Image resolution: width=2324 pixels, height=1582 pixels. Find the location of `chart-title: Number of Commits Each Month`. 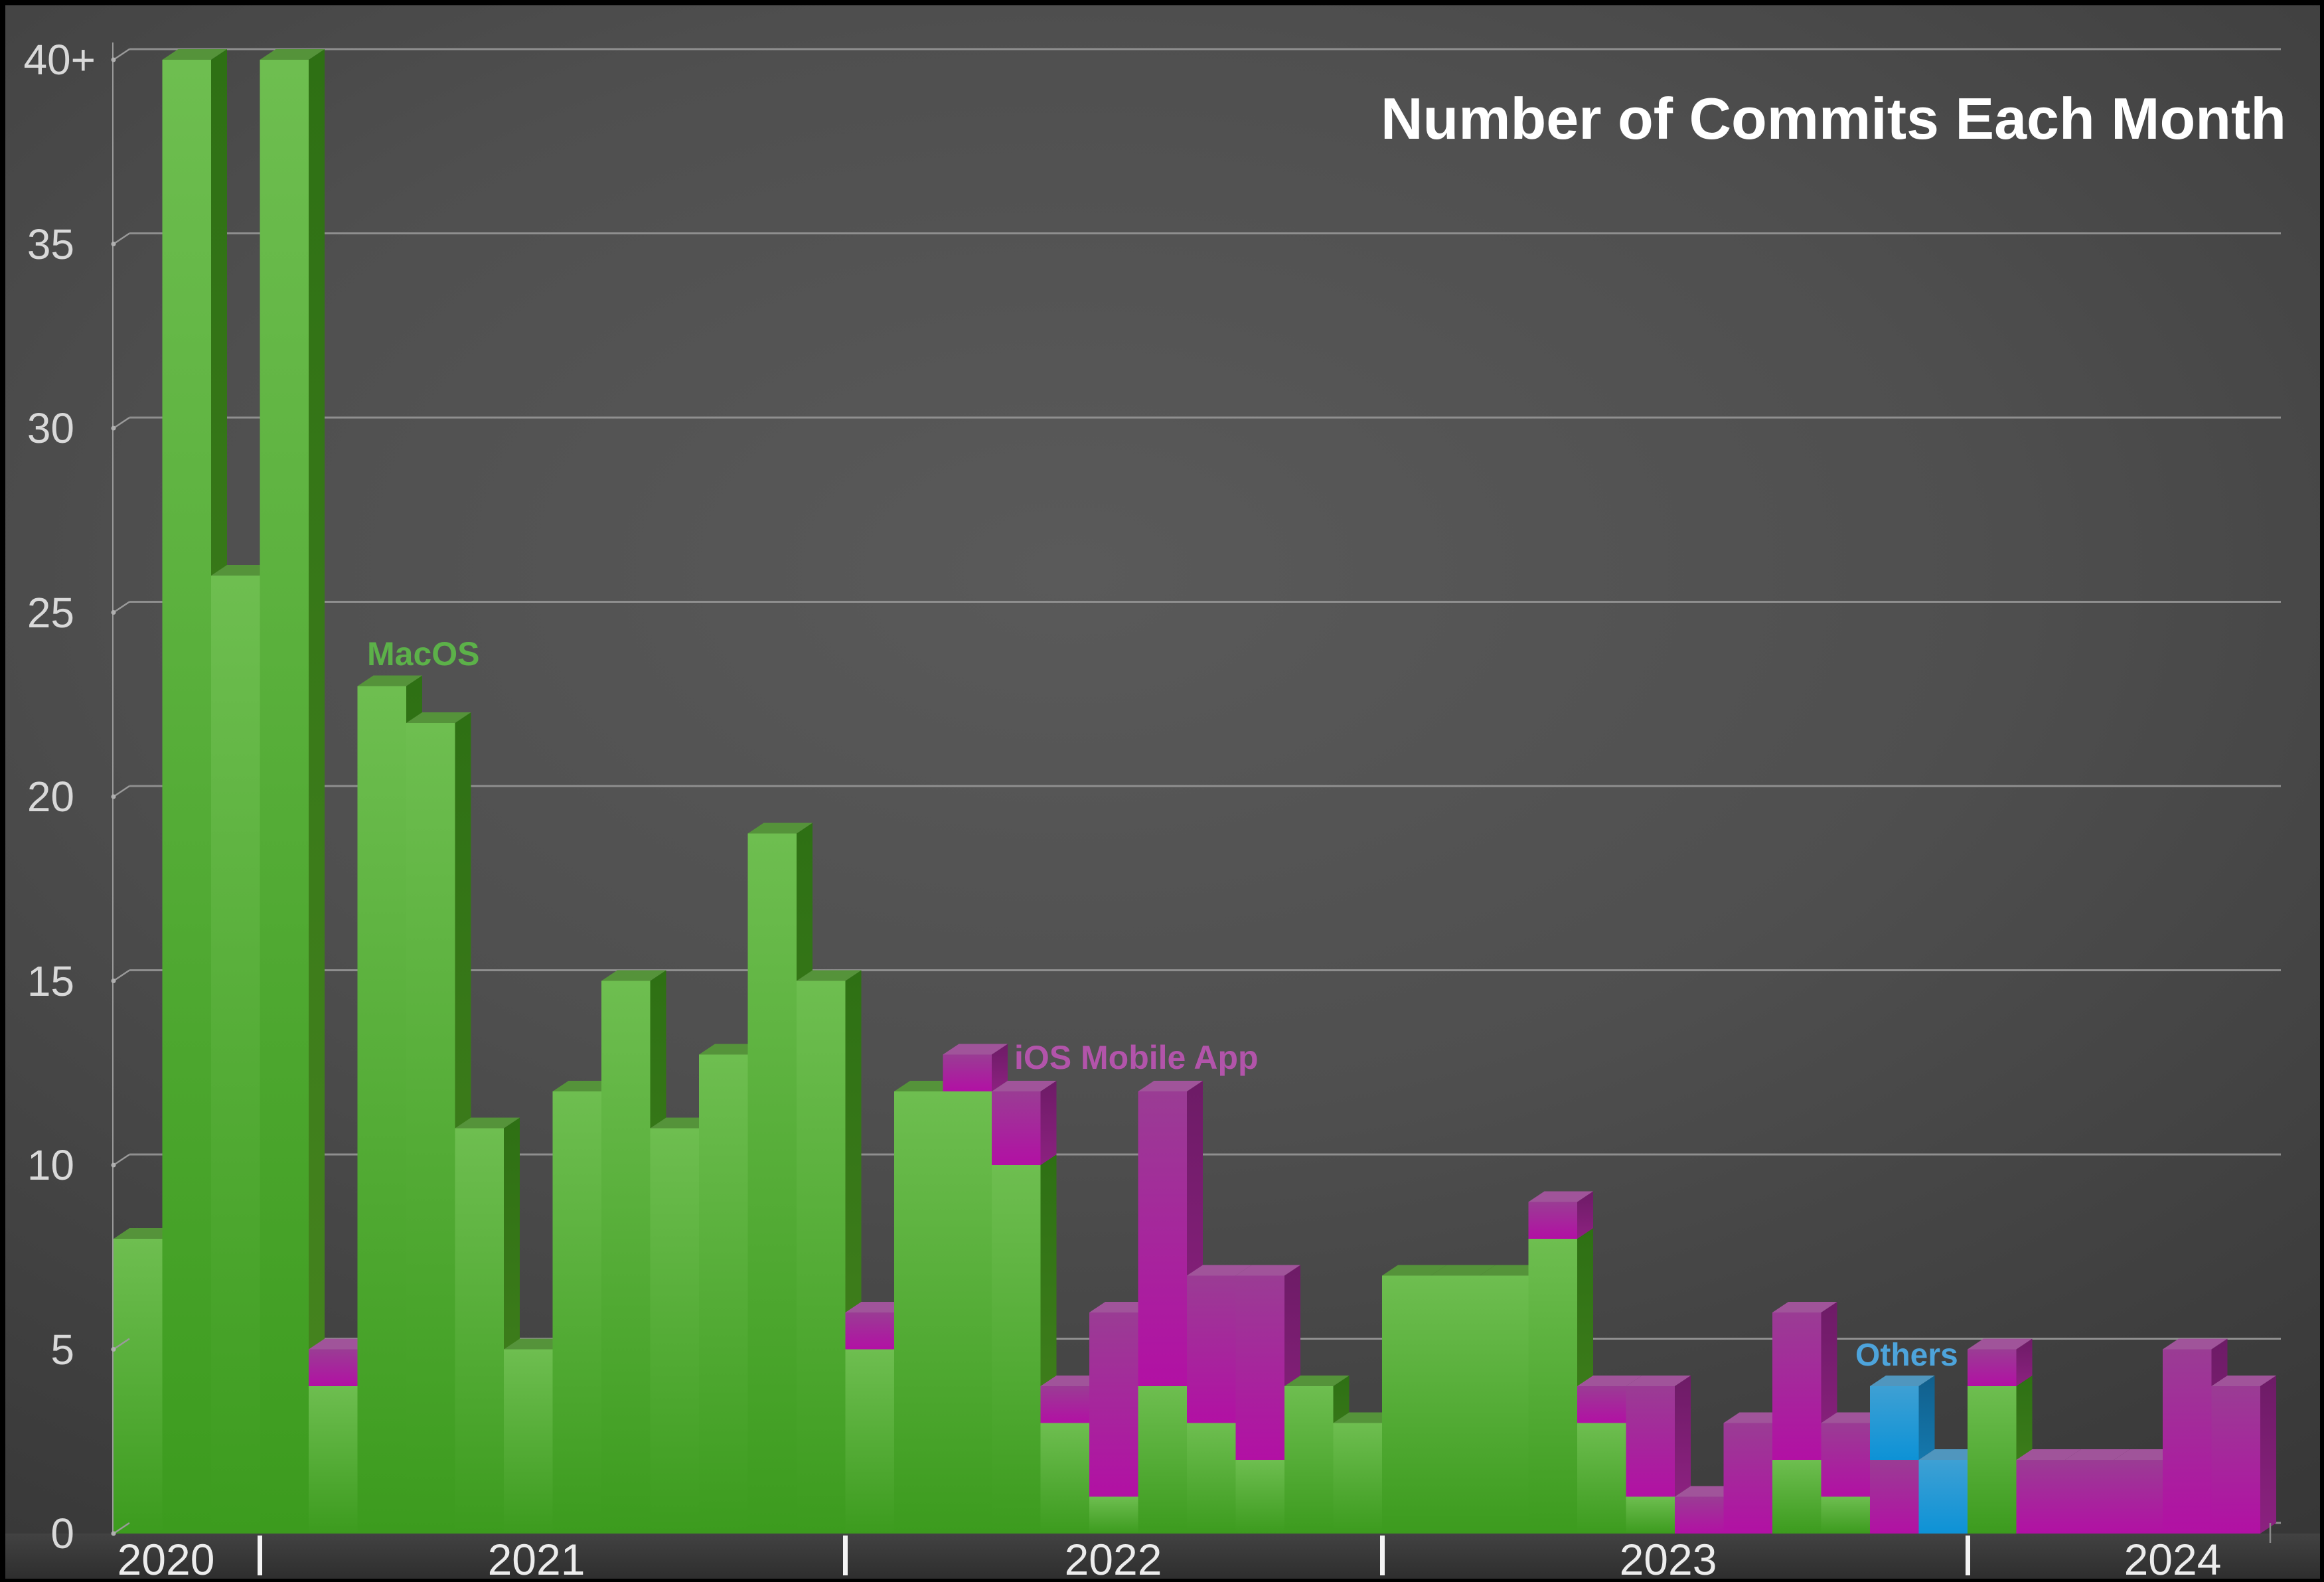

chart-title: Number of Commits Each Month is located at coordinates (1834, 118).